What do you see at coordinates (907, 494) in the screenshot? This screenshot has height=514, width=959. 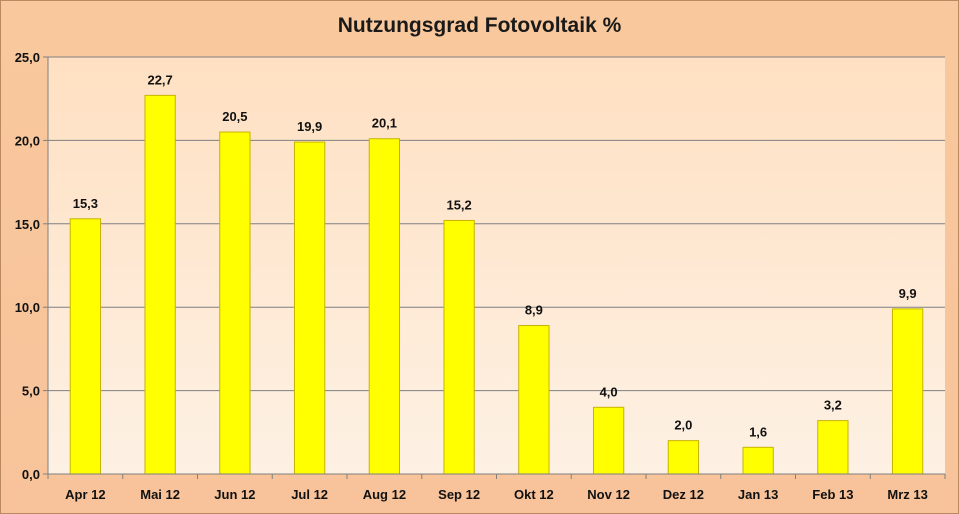 I see `x-tick-label: Mrz 13` at bounding box center [907, 494].